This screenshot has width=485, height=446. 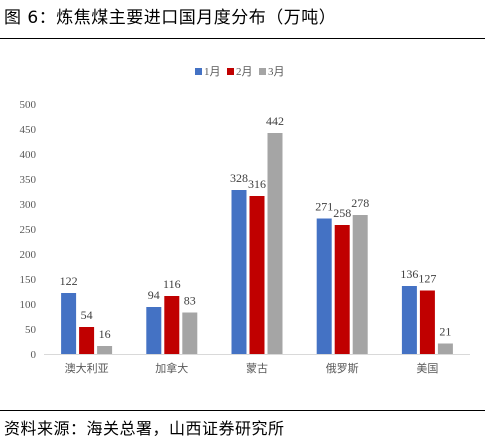 What do you see at coordinates (242, 38) in the screenshot?
I see `top-rule` at bounding box center [242, 38].